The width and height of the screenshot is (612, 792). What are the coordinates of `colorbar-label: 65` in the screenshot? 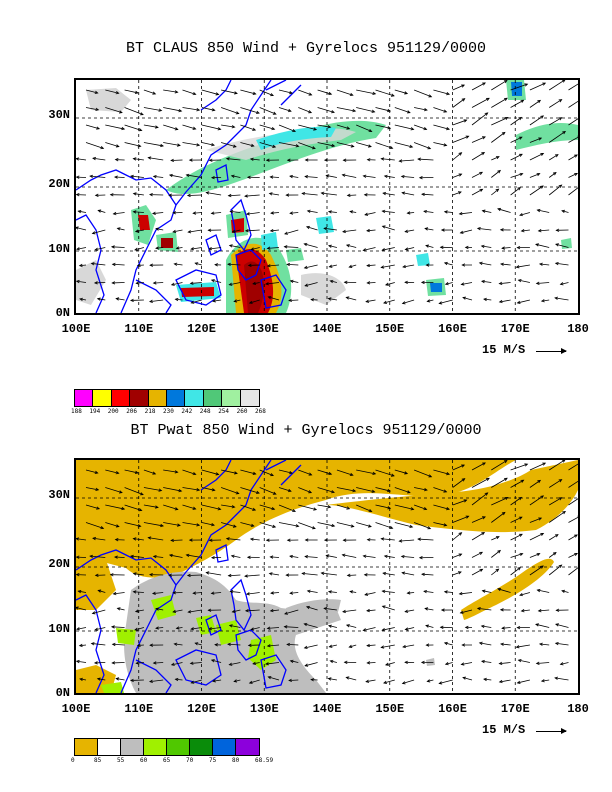 It's located at (167, 760).